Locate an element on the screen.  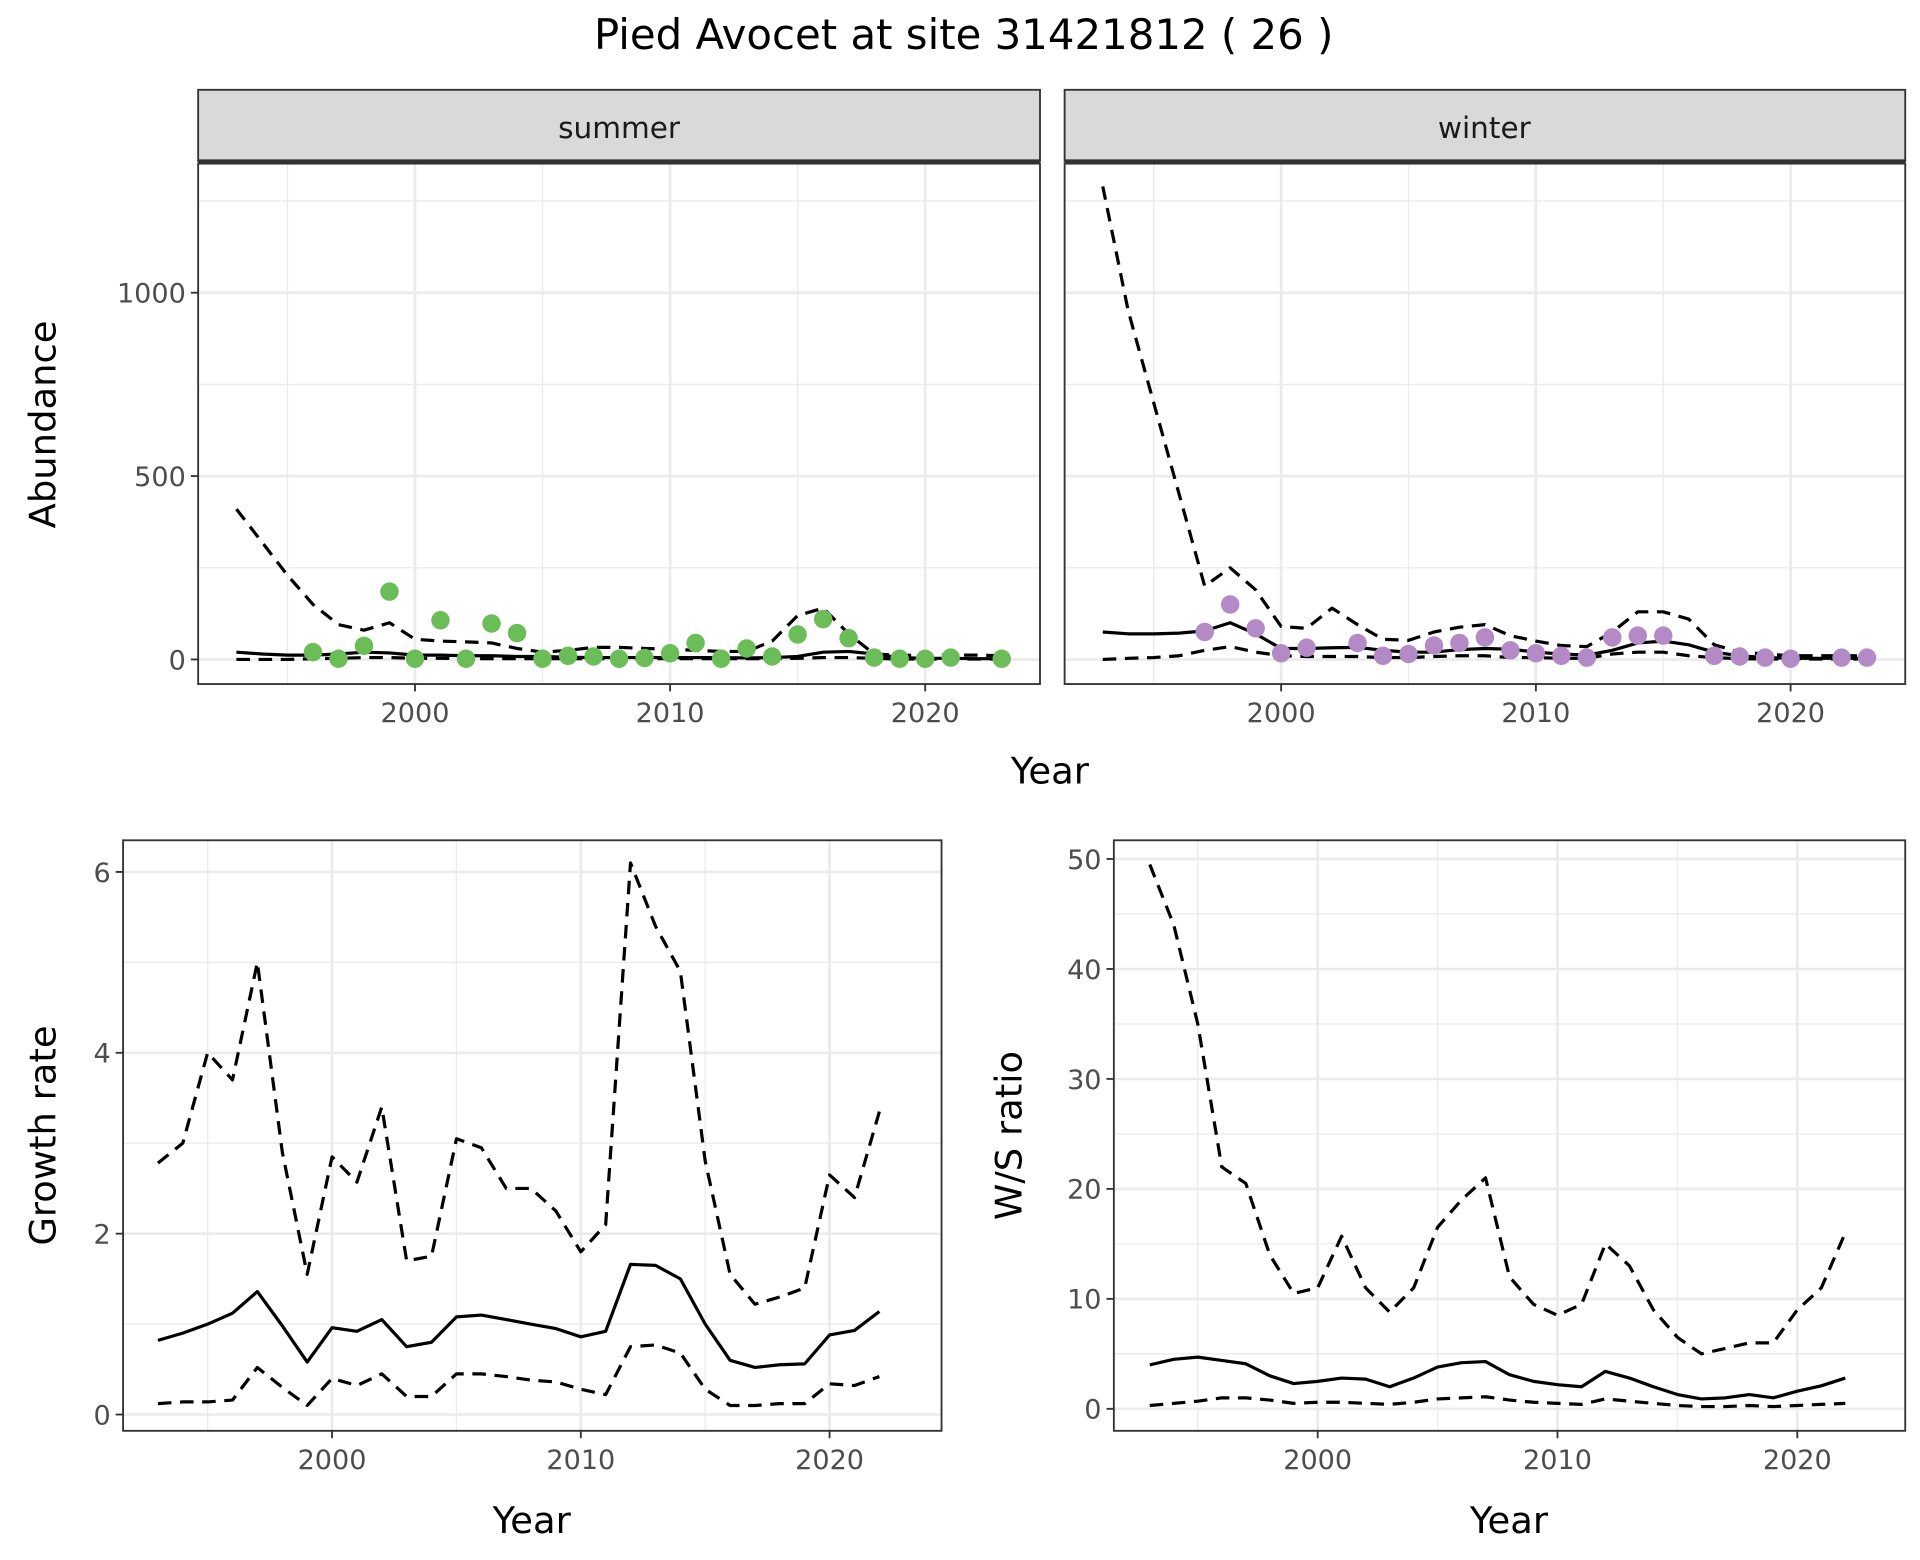
ws-x-title: Year is located at coordinates (1509, 1520).